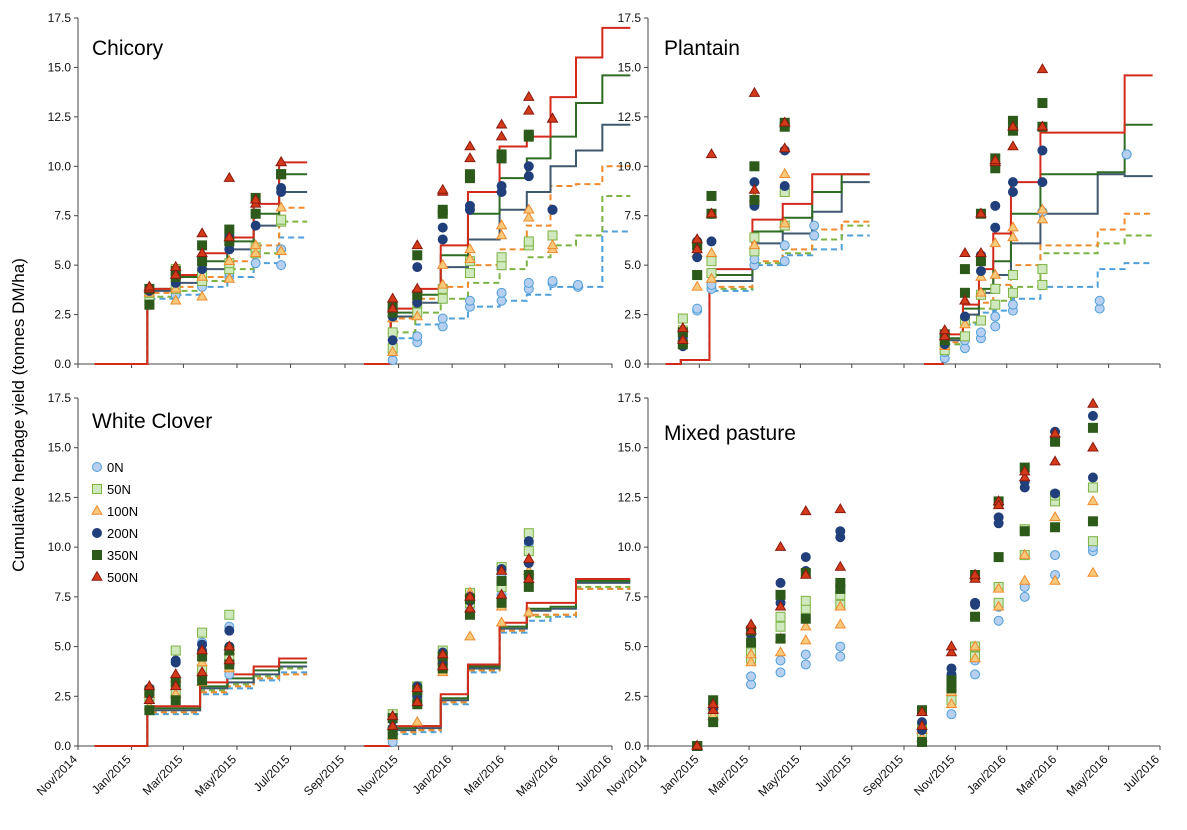 The image size is (1187, 830). I want to click on legend-marker-100N, so click(97, 509).